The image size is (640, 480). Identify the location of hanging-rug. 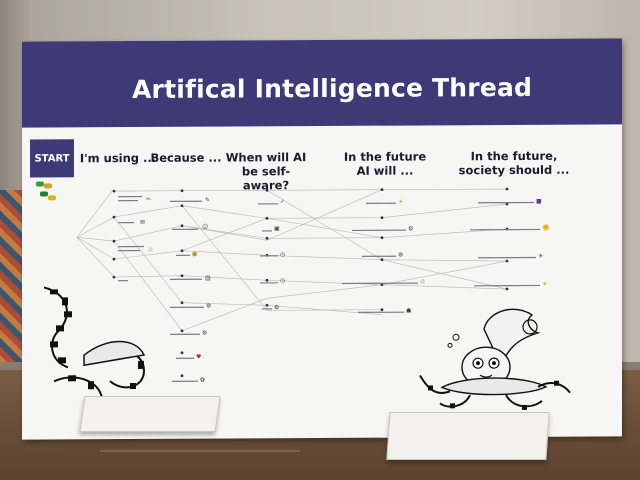
(13, 285).